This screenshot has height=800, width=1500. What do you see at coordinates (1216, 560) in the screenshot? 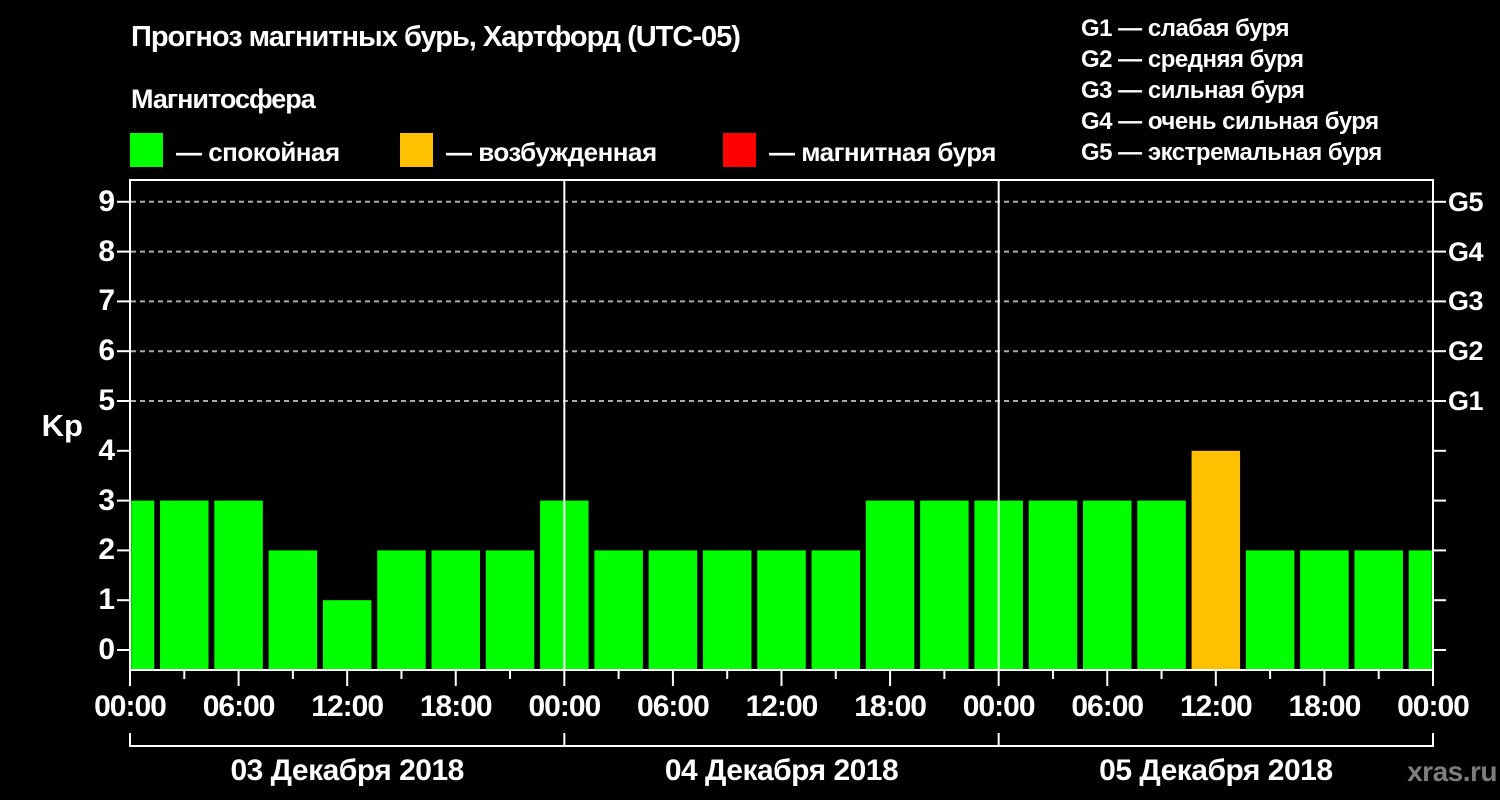
I see `kp-bar-h60` at bounding box center [1216, 560].